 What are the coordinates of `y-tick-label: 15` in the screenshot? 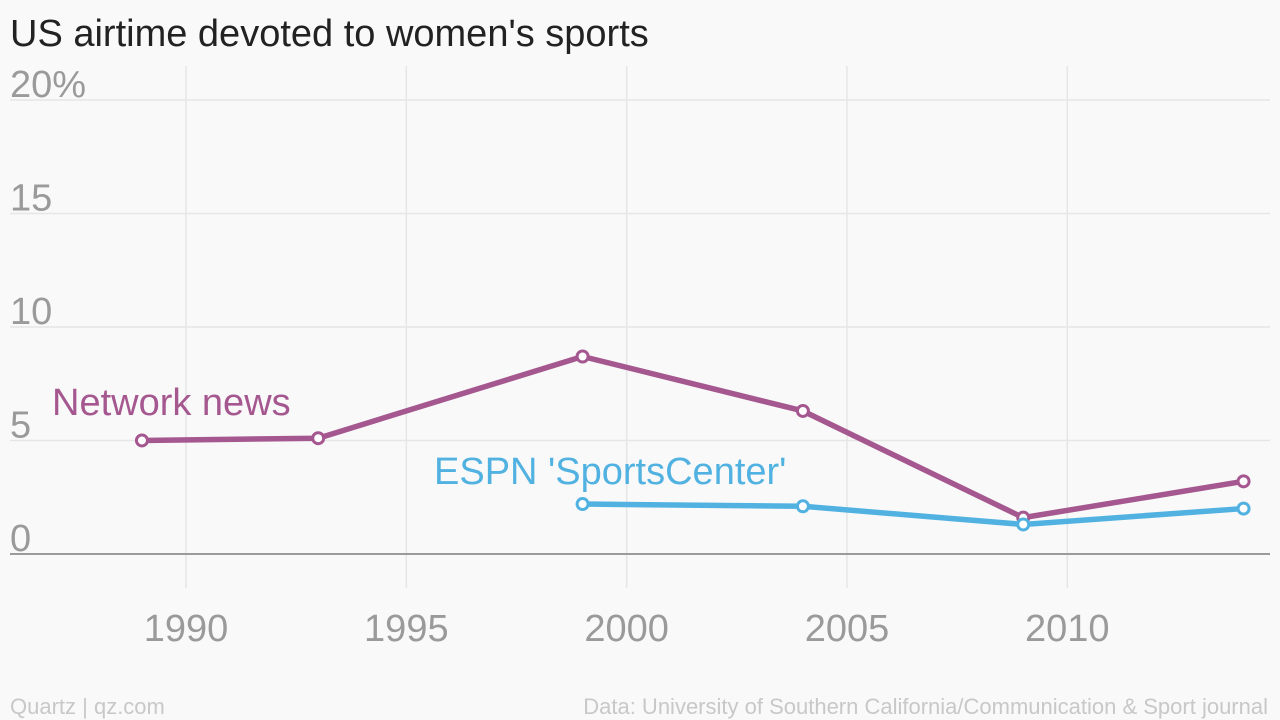 It's located at (31, 199).